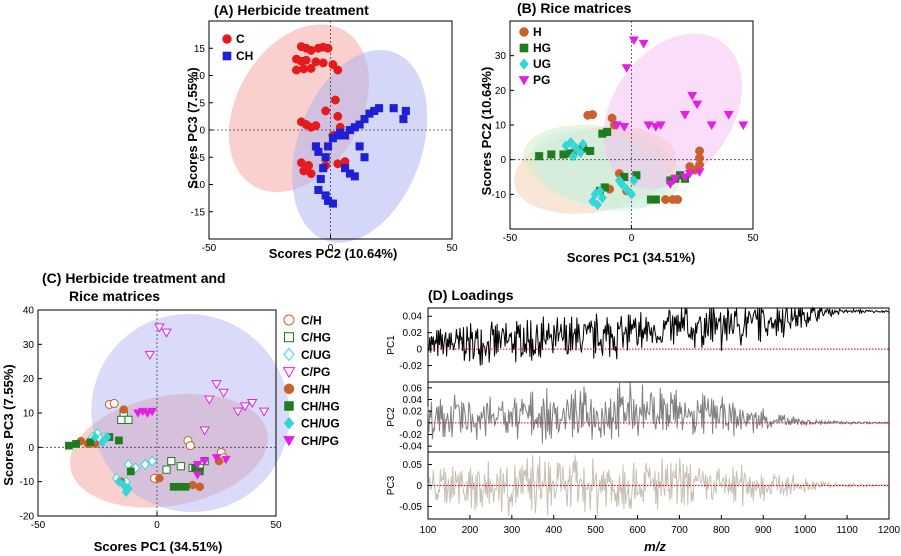 The height and width of the screenshot is (556, 901). What do you see at coordinates (428, 530) in the screenshot?
I see `x-tick-label: 100` at bounding box center [428, 530].